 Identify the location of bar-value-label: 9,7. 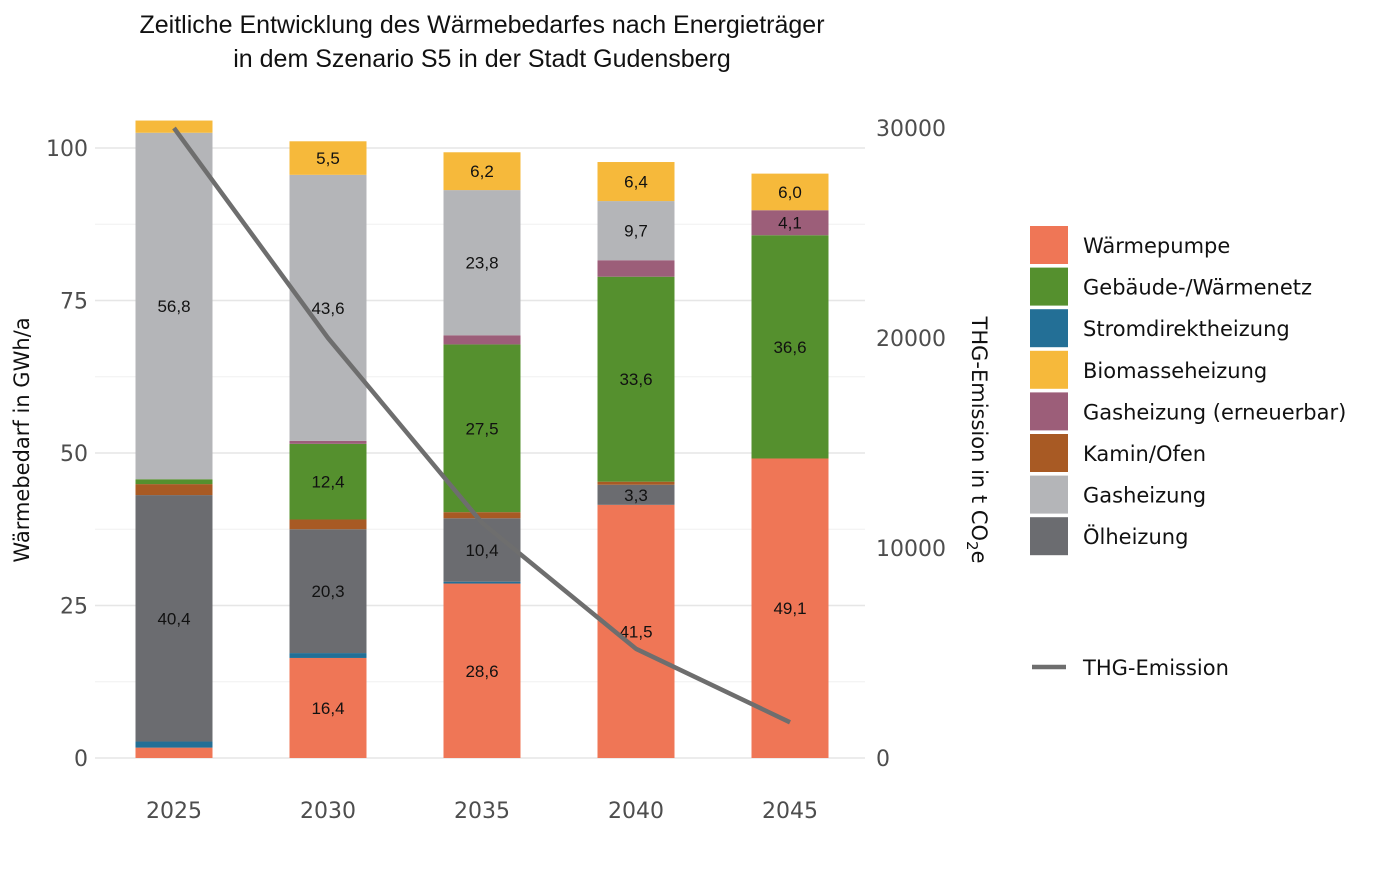
(636, 231).